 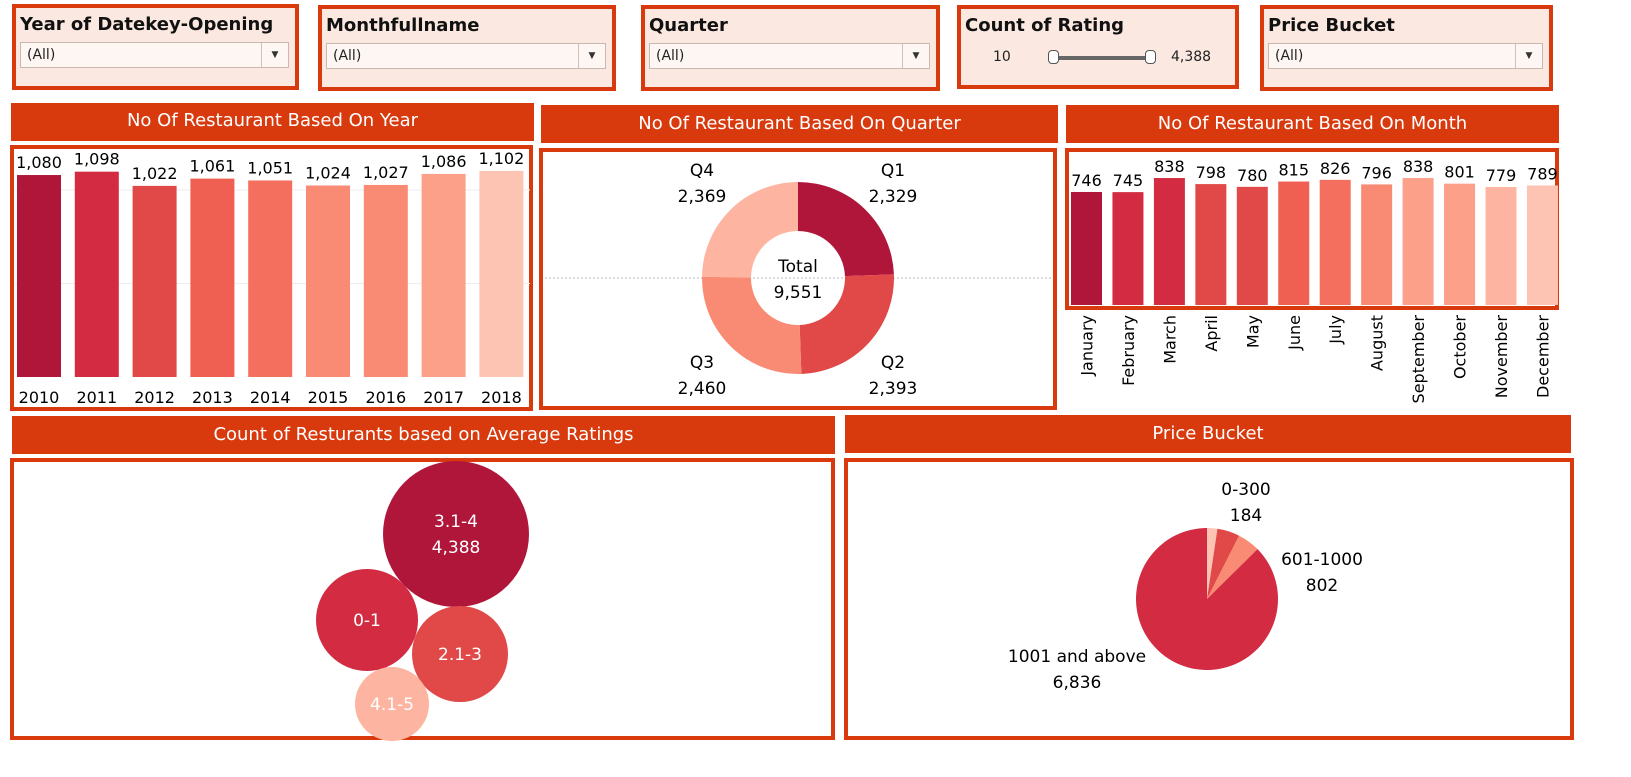 I want to click on quarter-slice-value: 2,460, so click(x=702, y=389).